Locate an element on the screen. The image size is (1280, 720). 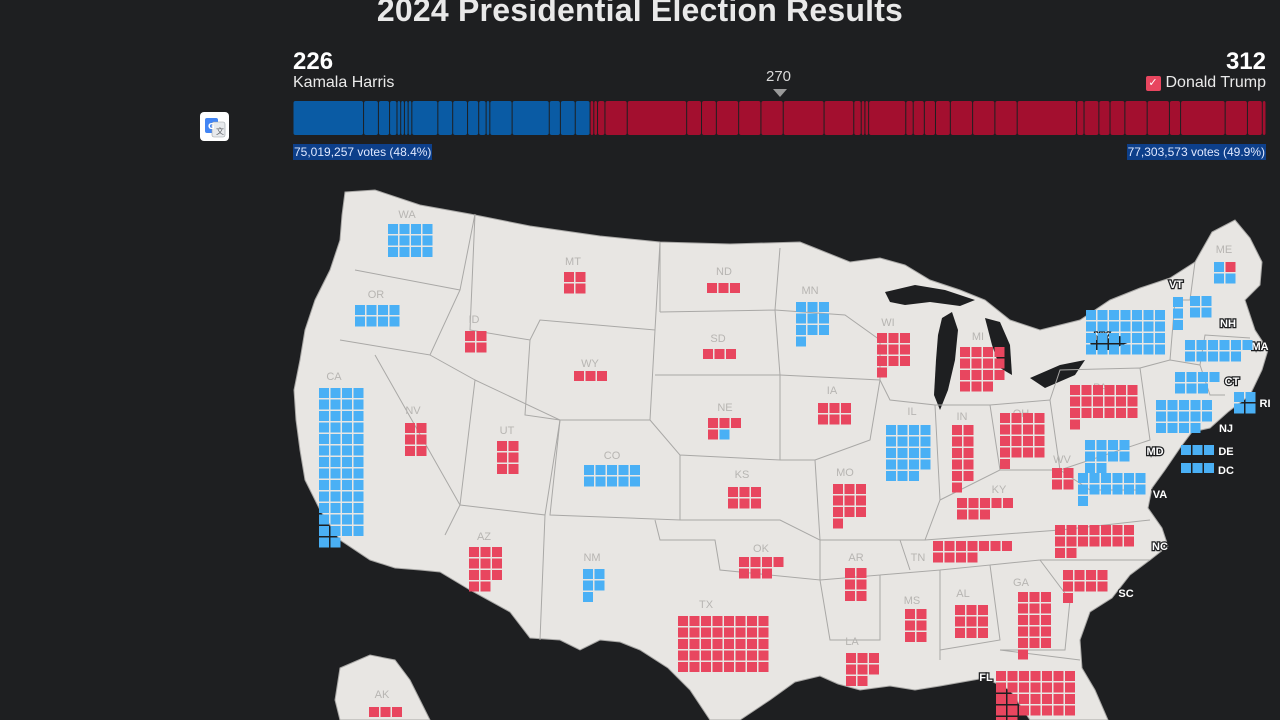
ev-cell-de is located at coordinates (1209, 450).